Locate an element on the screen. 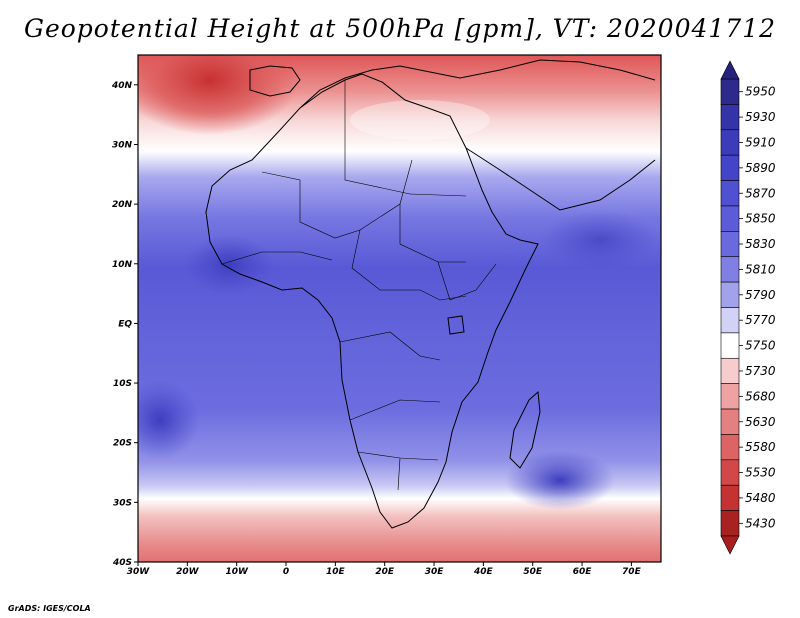  lat-tick-label: 10S is located at coordinates (122, 384).